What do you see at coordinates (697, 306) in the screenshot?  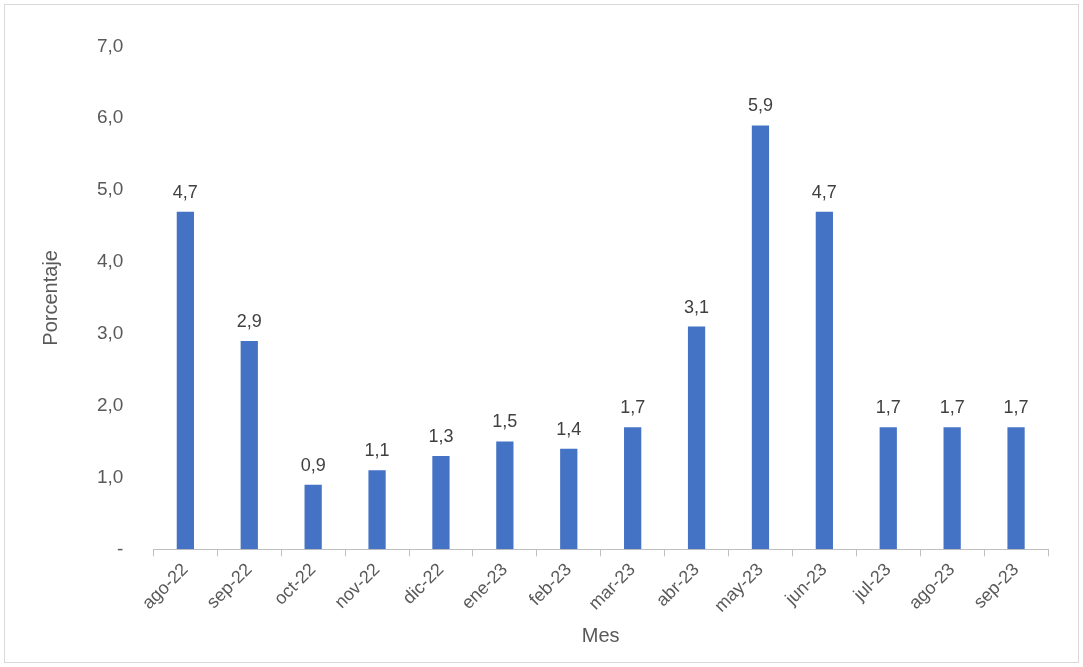 I see `data-label: 3,1` at bounding box center [697, 306].